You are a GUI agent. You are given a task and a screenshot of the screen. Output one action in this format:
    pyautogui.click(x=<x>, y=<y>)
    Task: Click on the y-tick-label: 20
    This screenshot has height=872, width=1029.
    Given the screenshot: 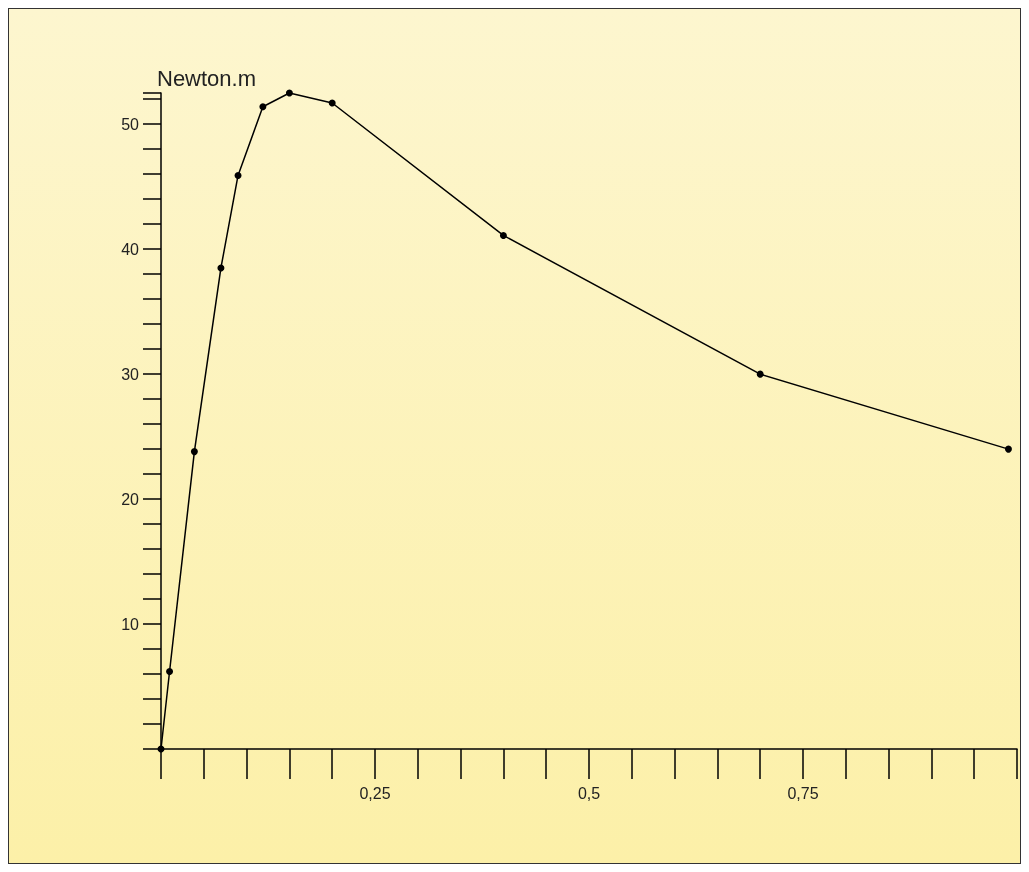 What is the action you would take?
    pyautogui.click(x=130, y=499)
    